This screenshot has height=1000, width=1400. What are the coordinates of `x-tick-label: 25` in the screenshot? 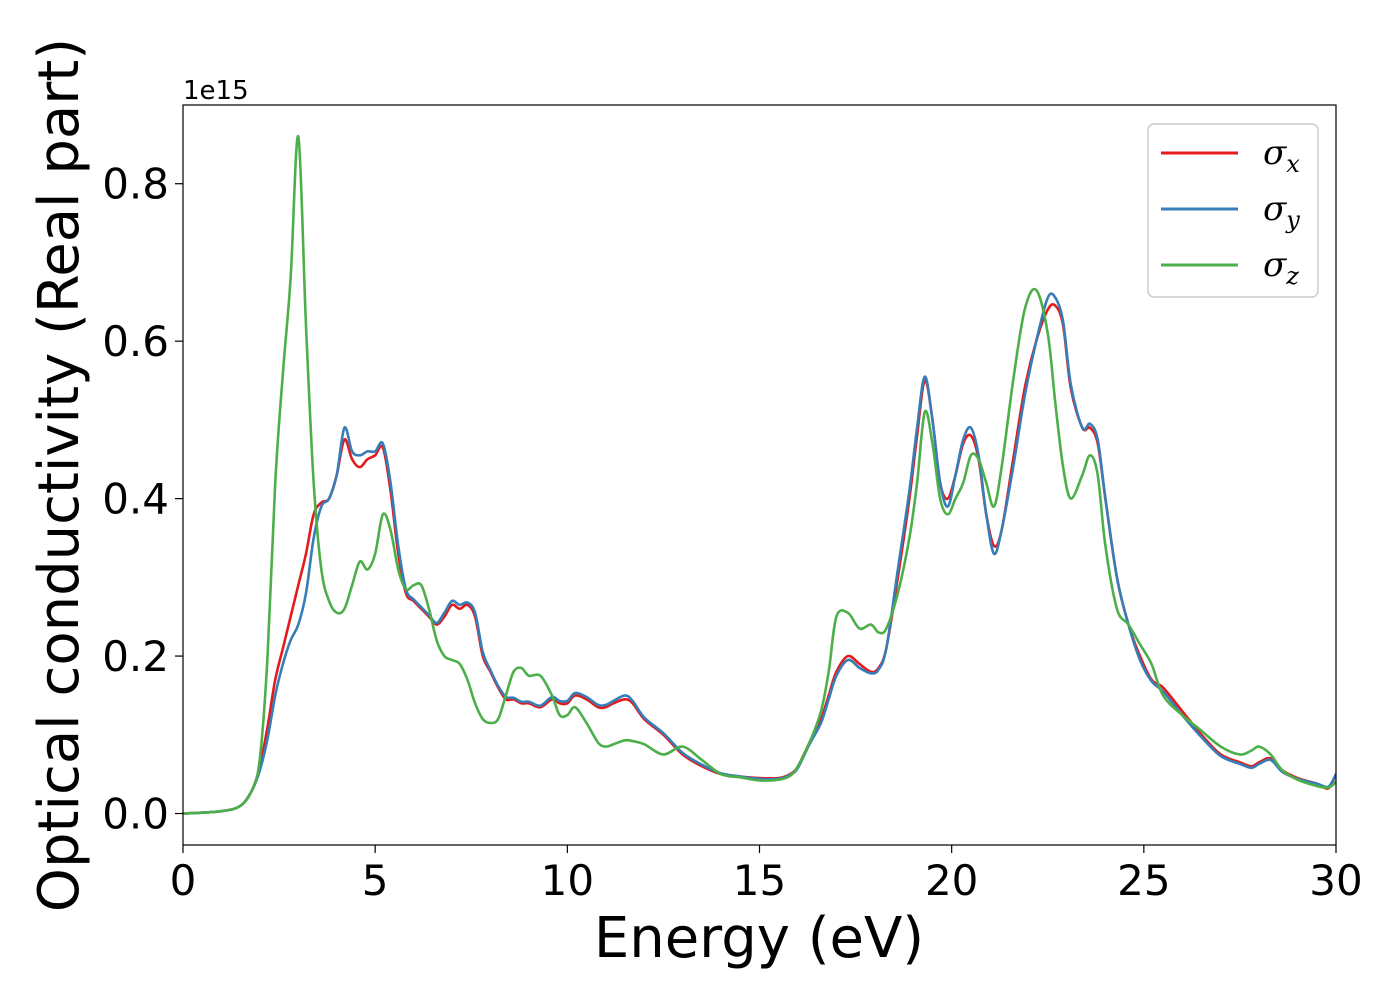 It's located at (1143, 880).